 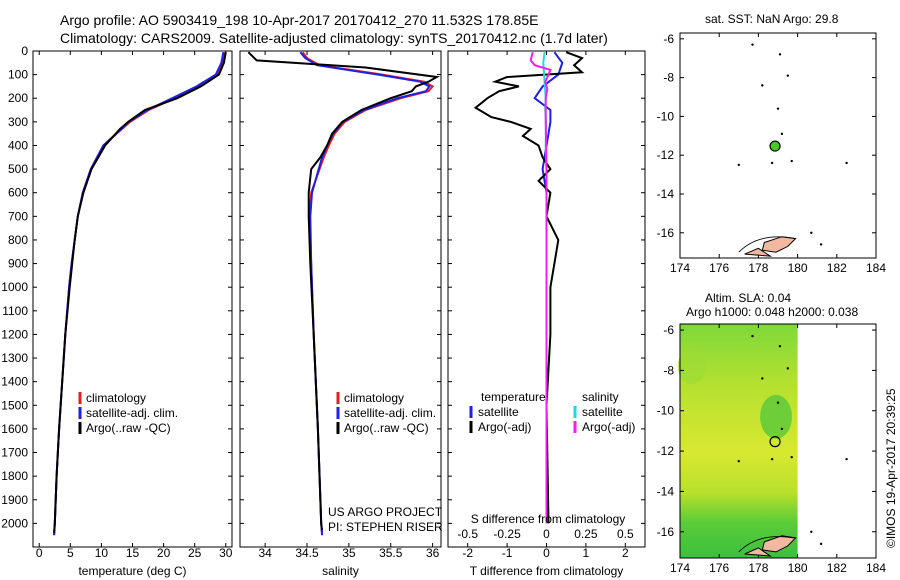 I want to click on x-tick-label: 10, so click(x=102, y=553).